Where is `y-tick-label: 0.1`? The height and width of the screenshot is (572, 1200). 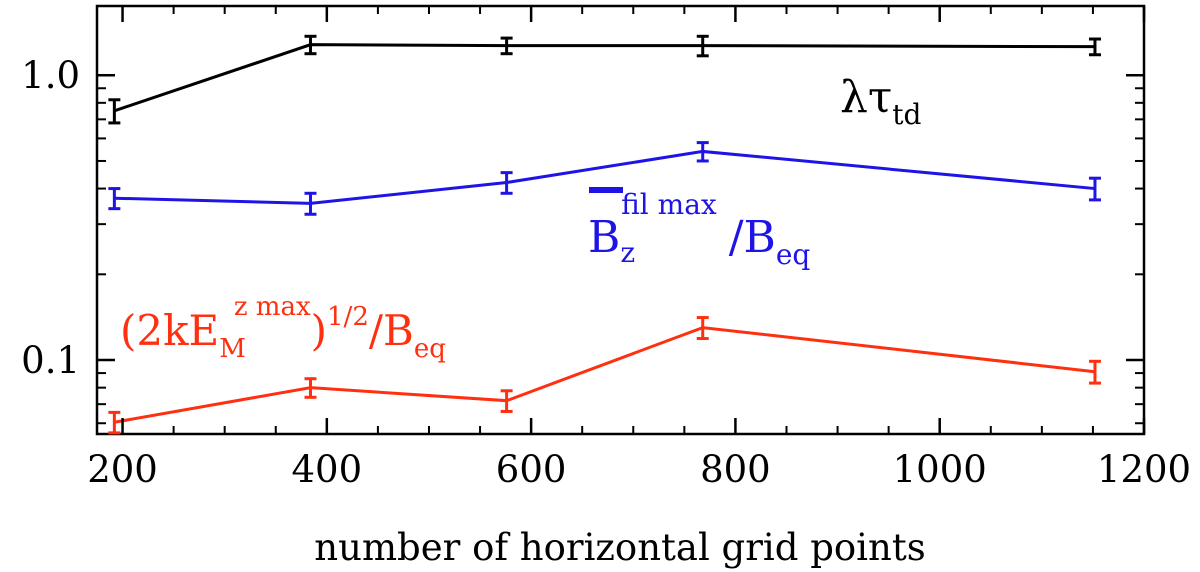
y-tick-label: 0.1 is located at coordinates (50, 360).